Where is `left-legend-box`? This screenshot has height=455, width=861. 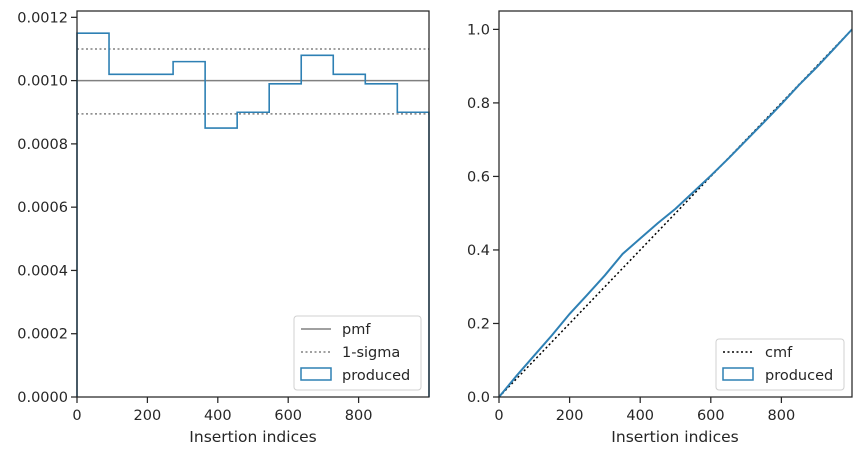 left-legend-box is located at coordinates (357, 353).